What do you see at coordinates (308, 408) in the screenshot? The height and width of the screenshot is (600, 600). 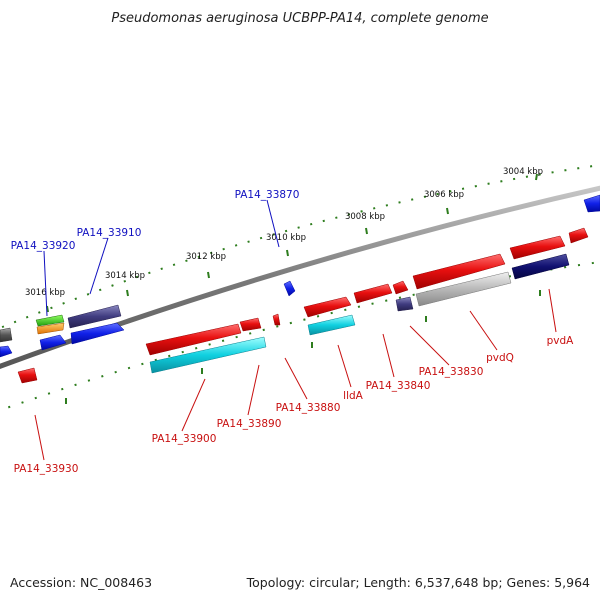 I see `gene-label-pa14-33880: PA14_33880` at bounding box center [308, 408].